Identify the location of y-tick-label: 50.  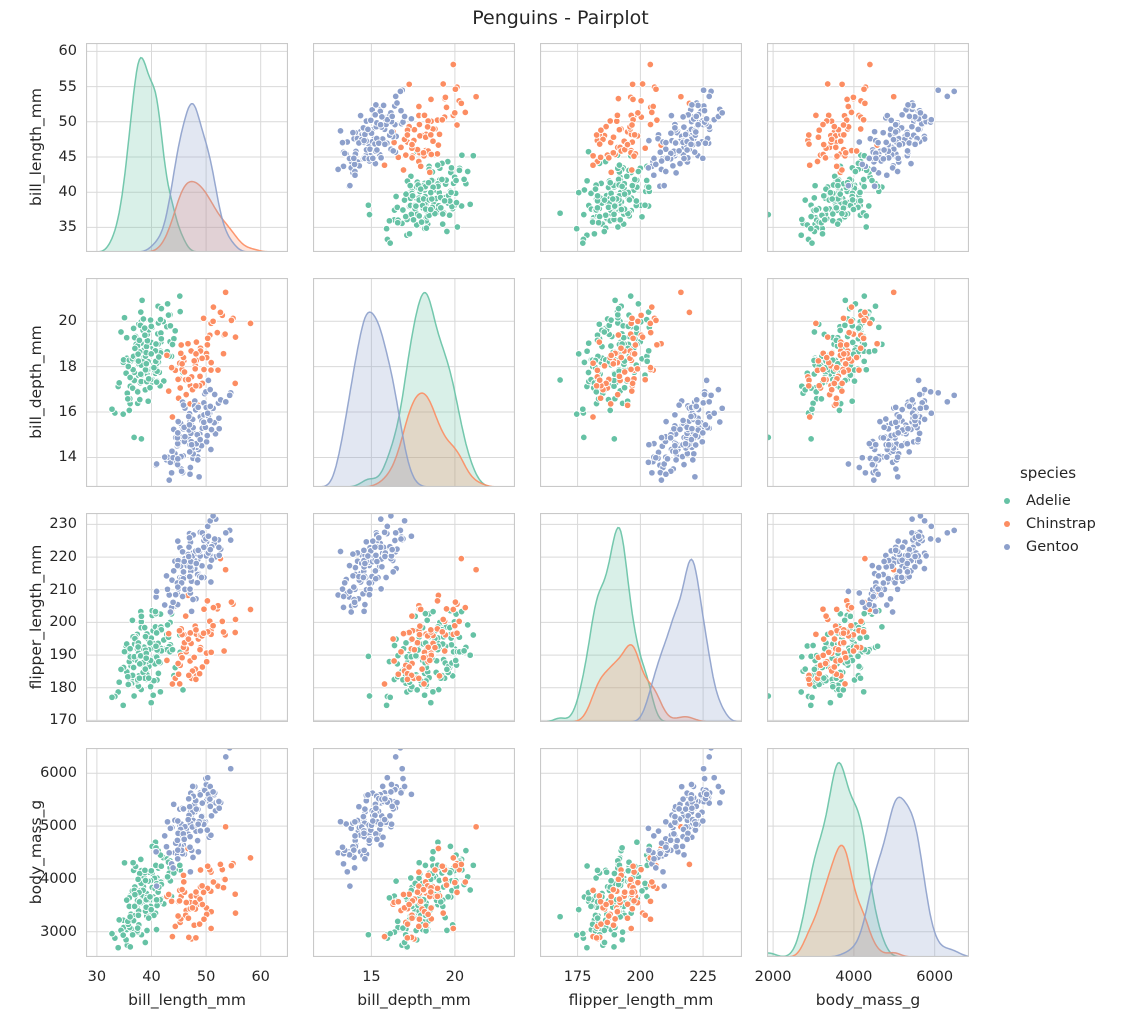
(67, 121).